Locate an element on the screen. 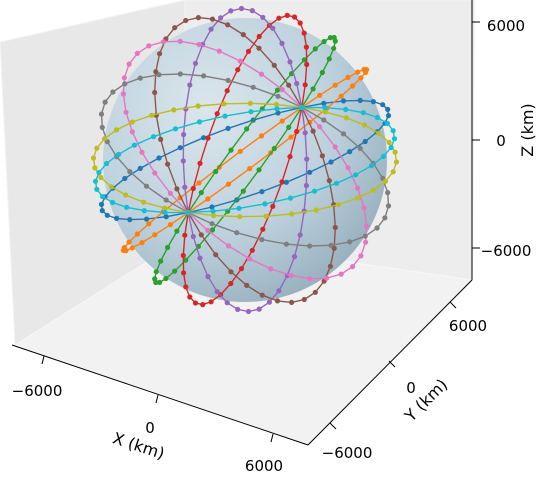  z-tick-label: 0 is located at coordinates (501, 141).